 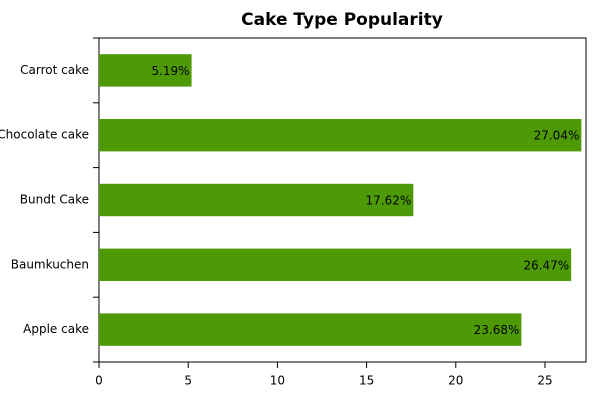 I want to click on y-tick-label: Bundt Cake, so click(x=54, y=200).